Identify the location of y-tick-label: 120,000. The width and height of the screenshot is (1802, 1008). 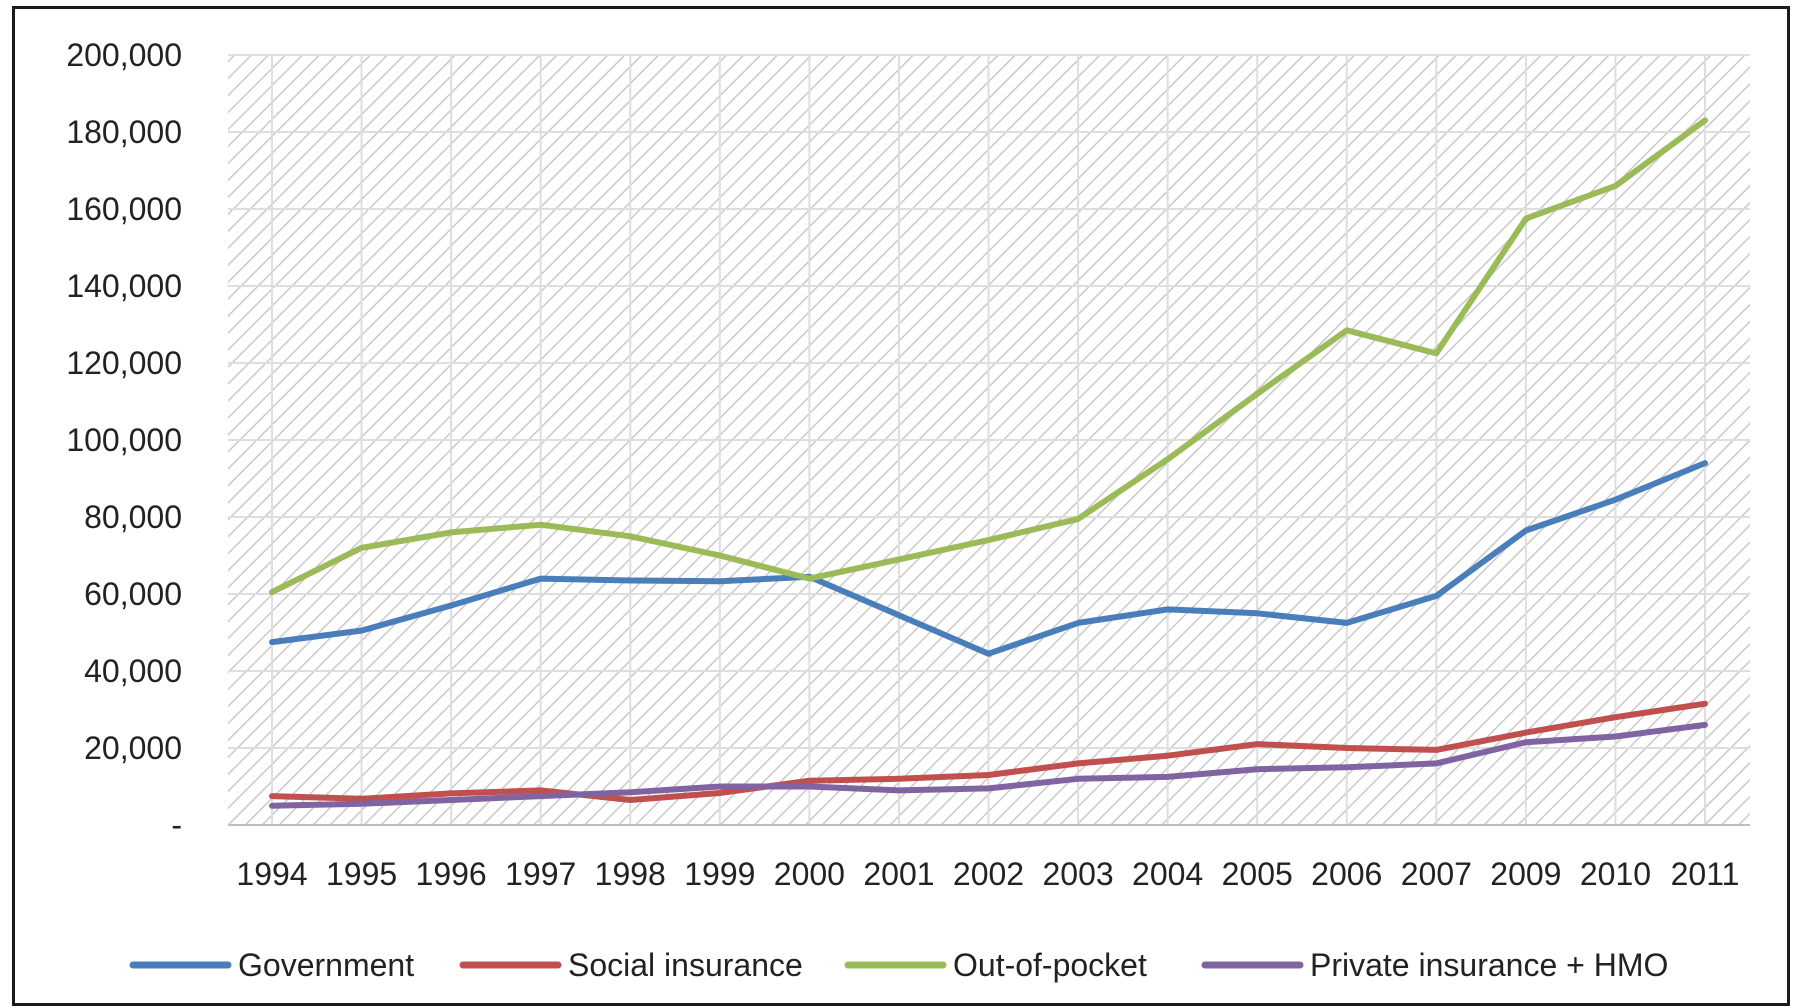
(124, 363).